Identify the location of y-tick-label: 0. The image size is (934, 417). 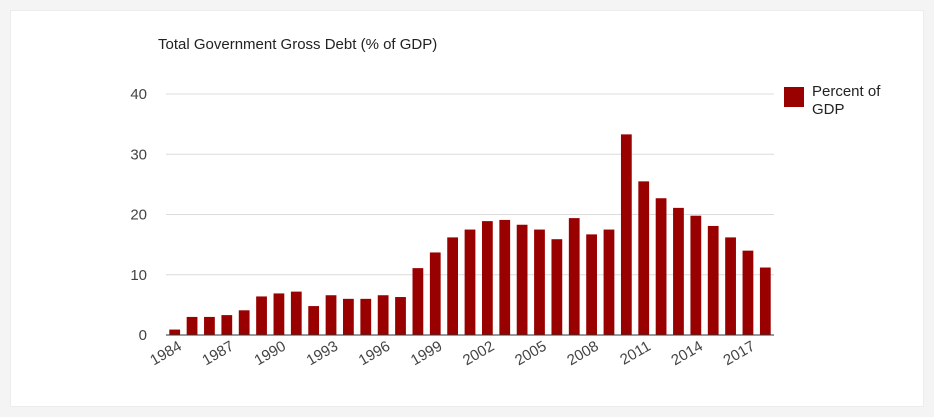
(143, 335).